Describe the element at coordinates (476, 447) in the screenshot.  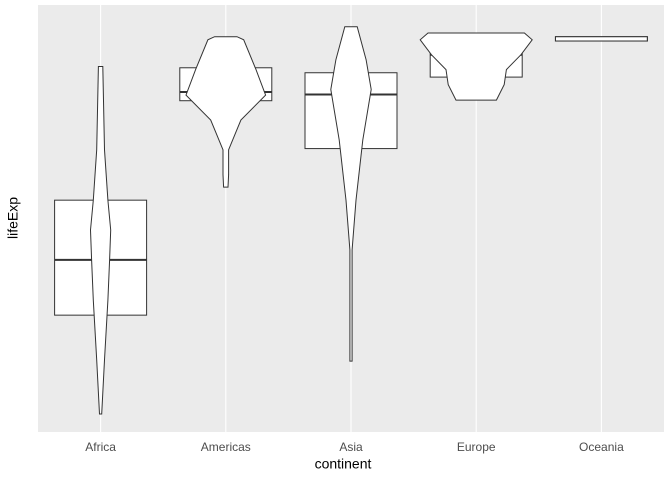
I see `x-tick-label: Europe` at that location.